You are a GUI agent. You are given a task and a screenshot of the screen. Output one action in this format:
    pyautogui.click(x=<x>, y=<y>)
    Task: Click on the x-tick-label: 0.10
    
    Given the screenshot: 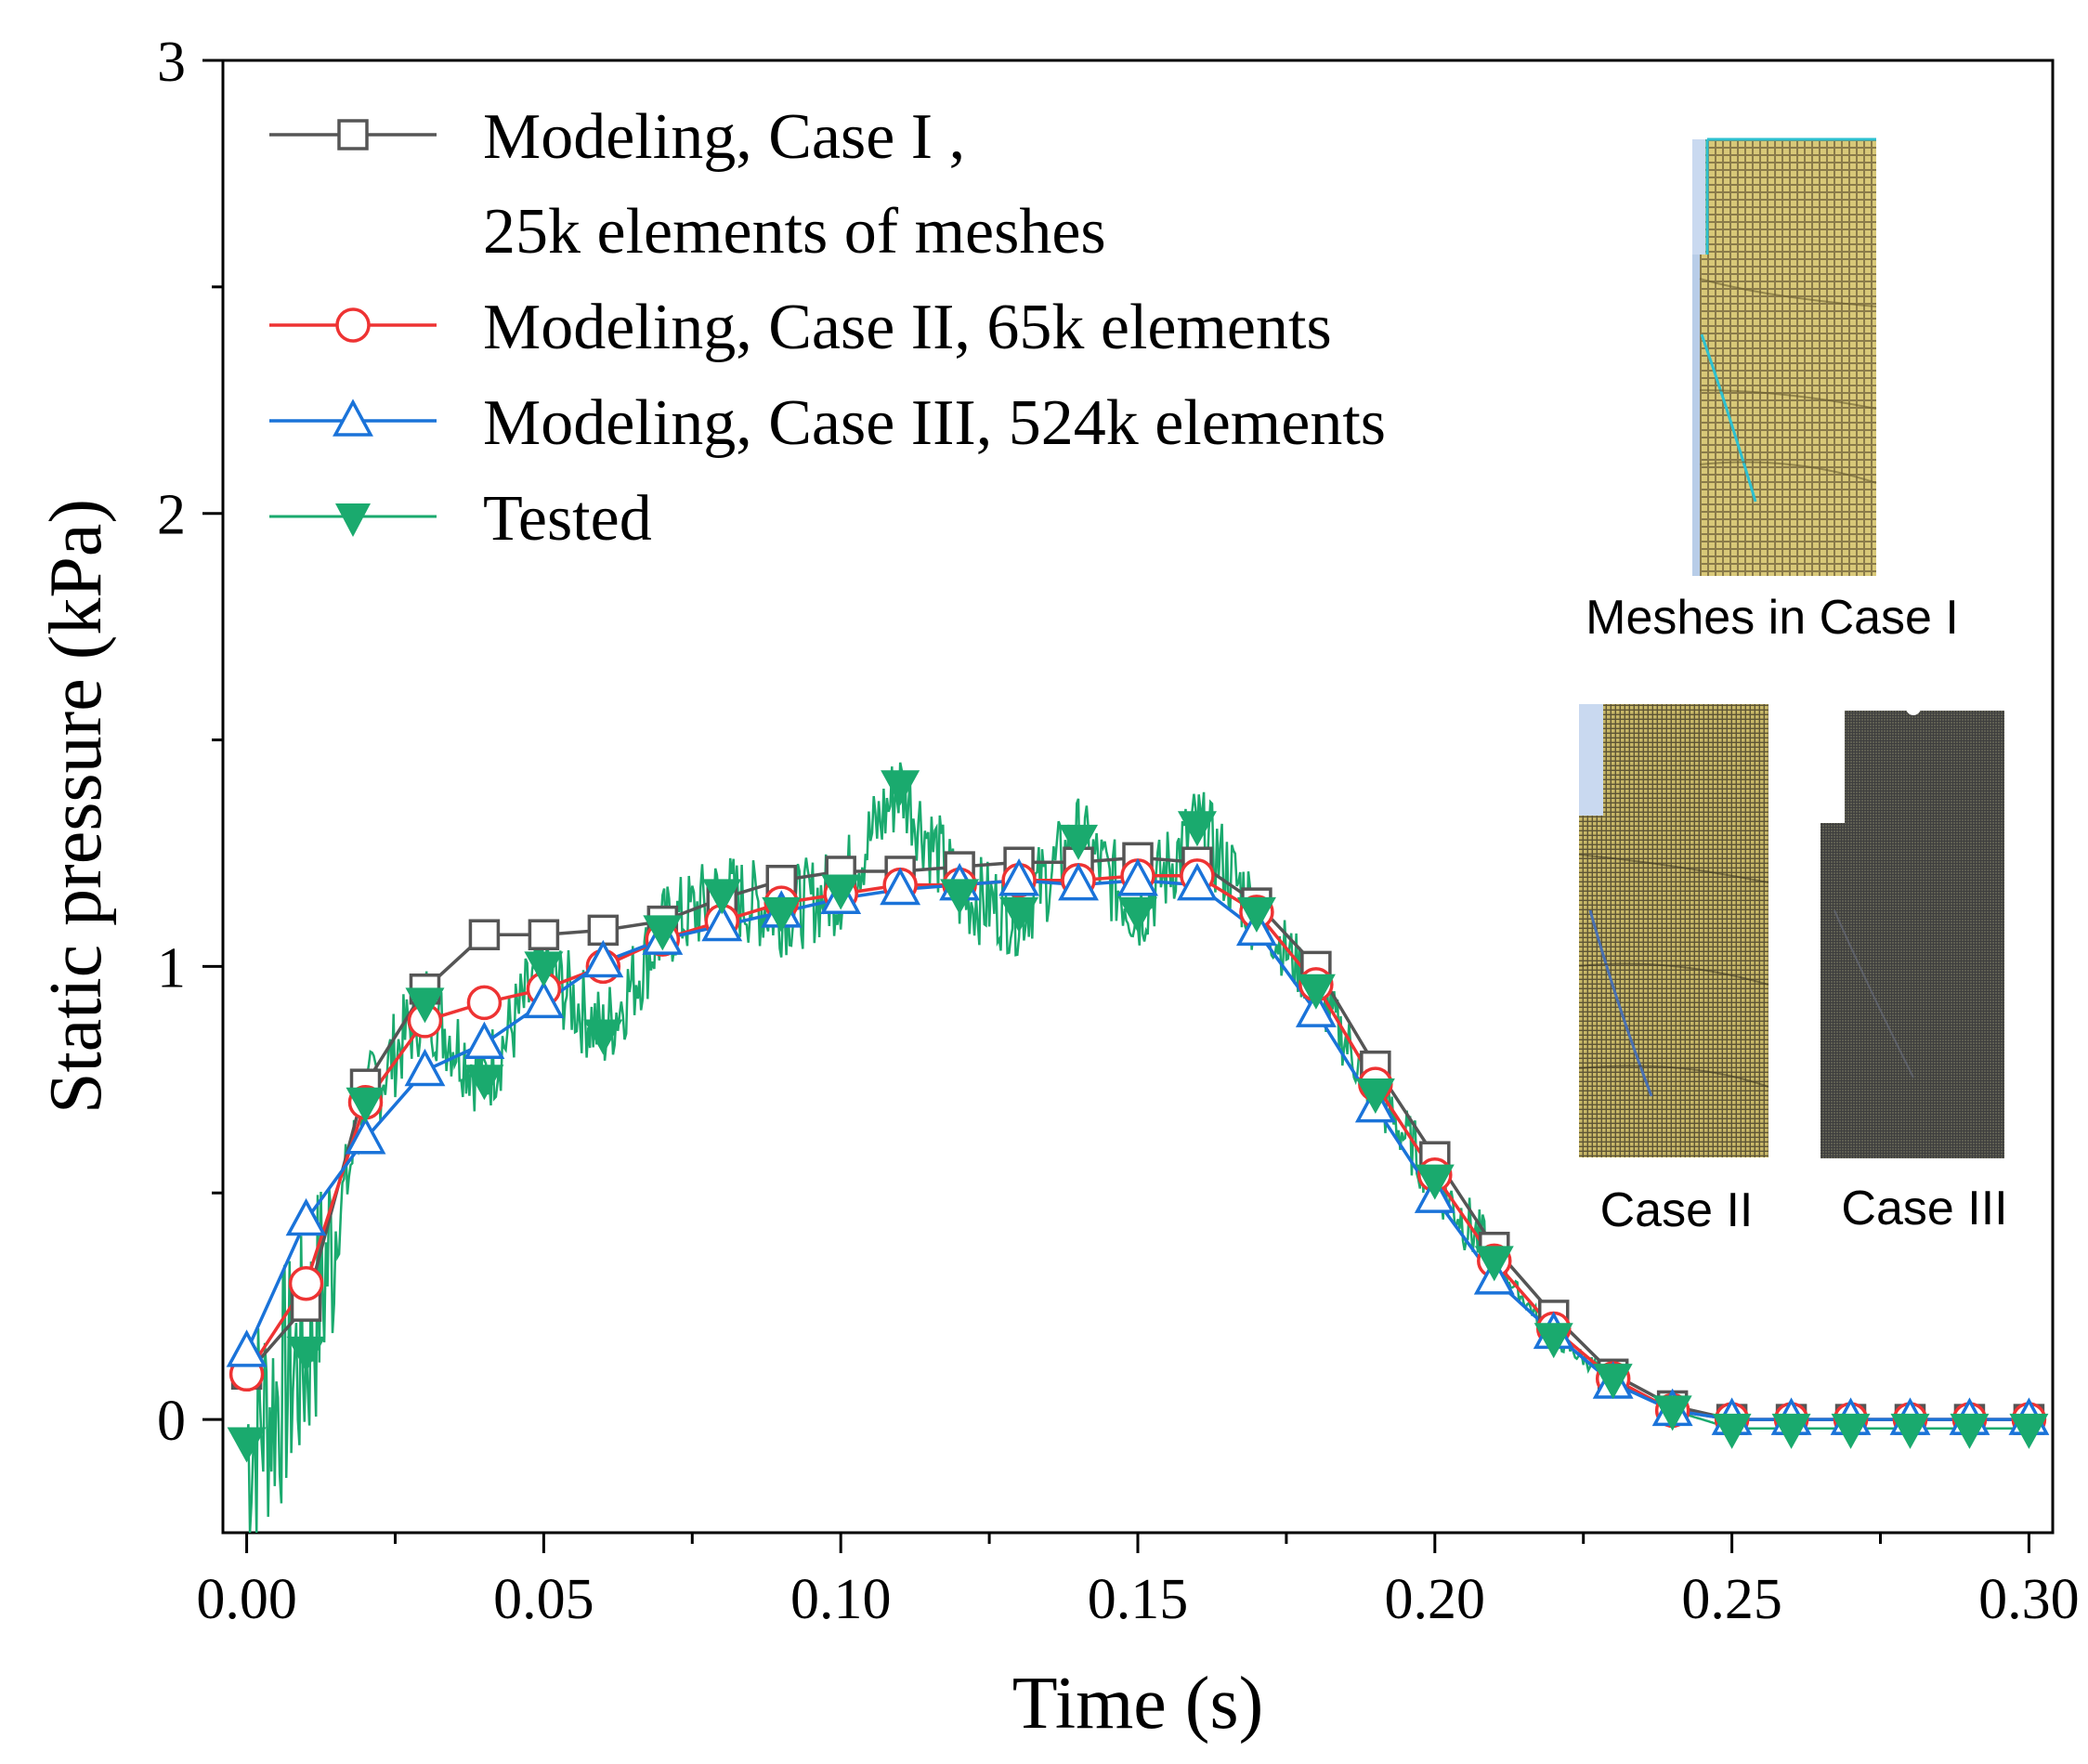 What is the action you would take?
    pyautogui.click(x=841, y=1599)
    